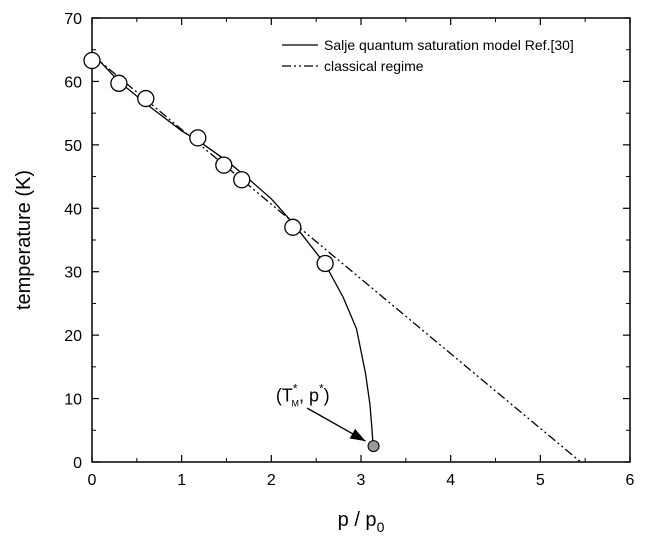 The width and height of the screenshot is (652, 536). What do you see at coordinates (73, 146) in the screenshot?
I see `y-tick-label-5: 50` at bounding box center [73, 146].